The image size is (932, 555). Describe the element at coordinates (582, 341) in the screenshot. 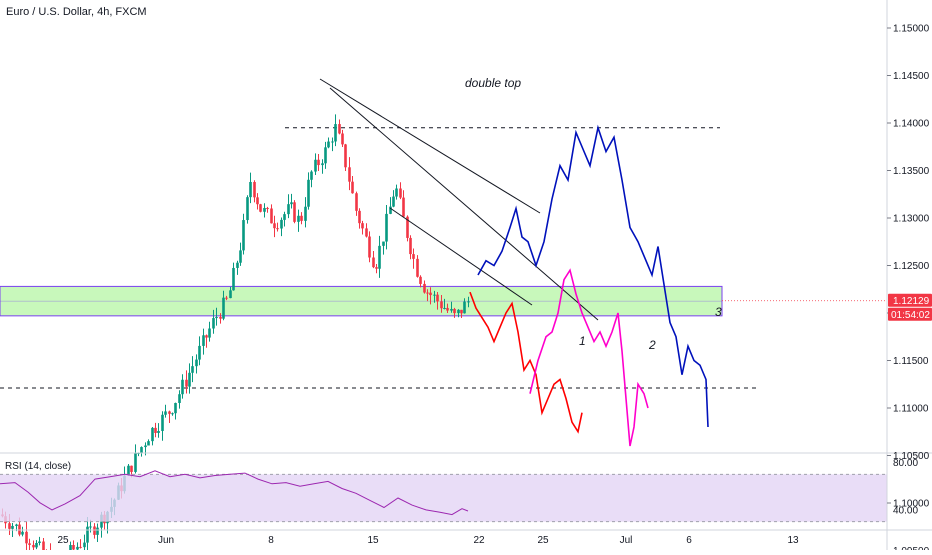

I see `scenario-1-label: 1` at that location.